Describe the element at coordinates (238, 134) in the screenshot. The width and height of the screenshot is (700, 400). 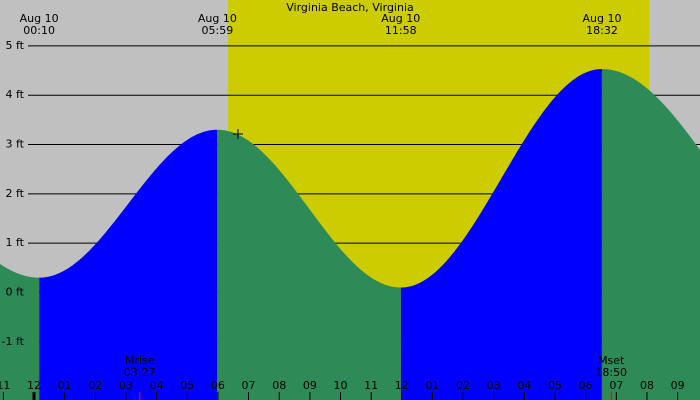
I see `time-marker` at that location.